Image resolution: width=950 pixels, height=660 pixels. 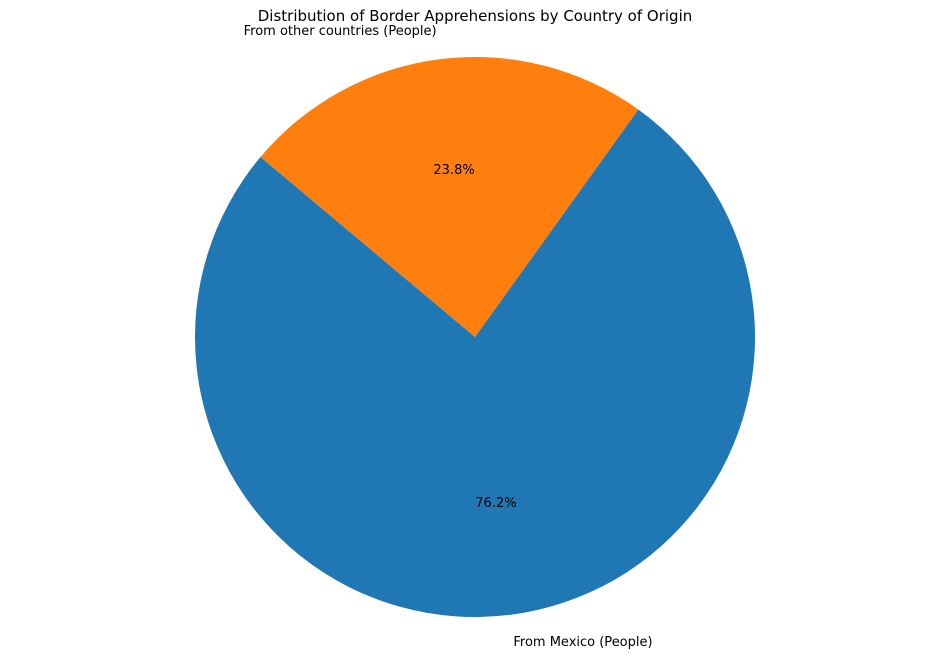 What do you see at coordinates (340, 31) in the screenshot?
I see `slice-label-from-other-countries-people: From other countries (People)` at bounding box center [340, 31].